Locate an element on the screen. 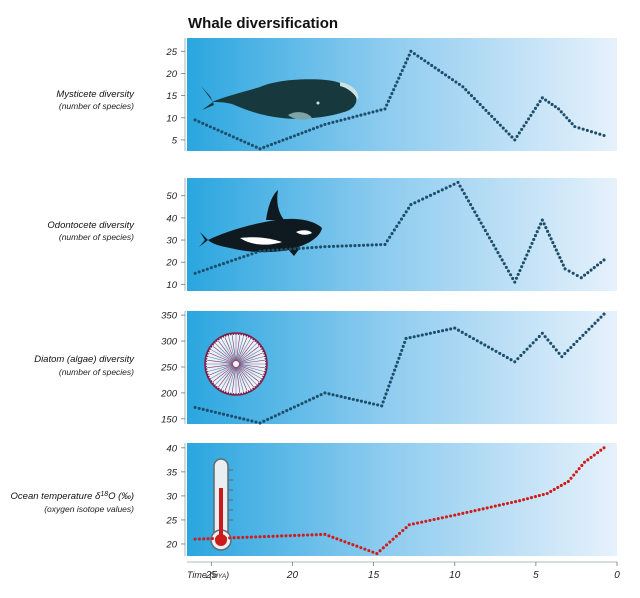 The width and height of the screenshot is (640, 598). x-tick-label: 5 is located at coordinates (536, 575).